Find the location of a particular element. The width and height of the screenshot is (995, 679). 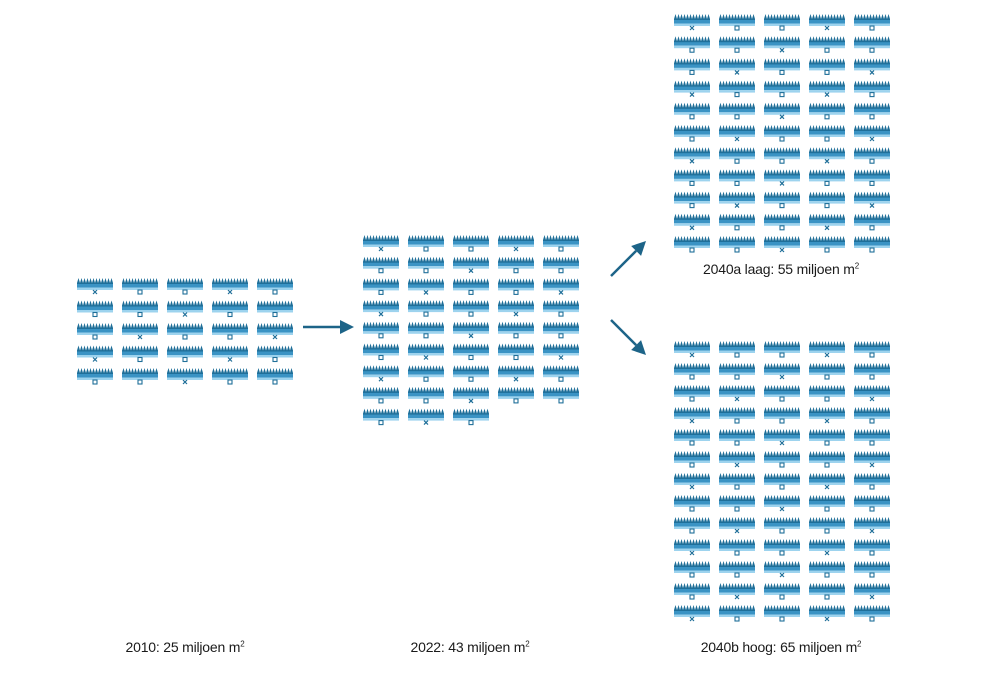

greenhouse-grid-2040b is located at coordinates (782, 481).